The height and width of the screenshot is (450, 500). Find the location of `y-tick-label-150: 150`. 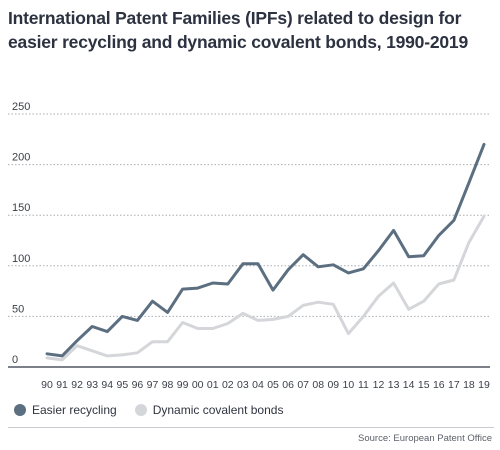

y-tick-label-150: 150 is located at coordinates (21, 208).